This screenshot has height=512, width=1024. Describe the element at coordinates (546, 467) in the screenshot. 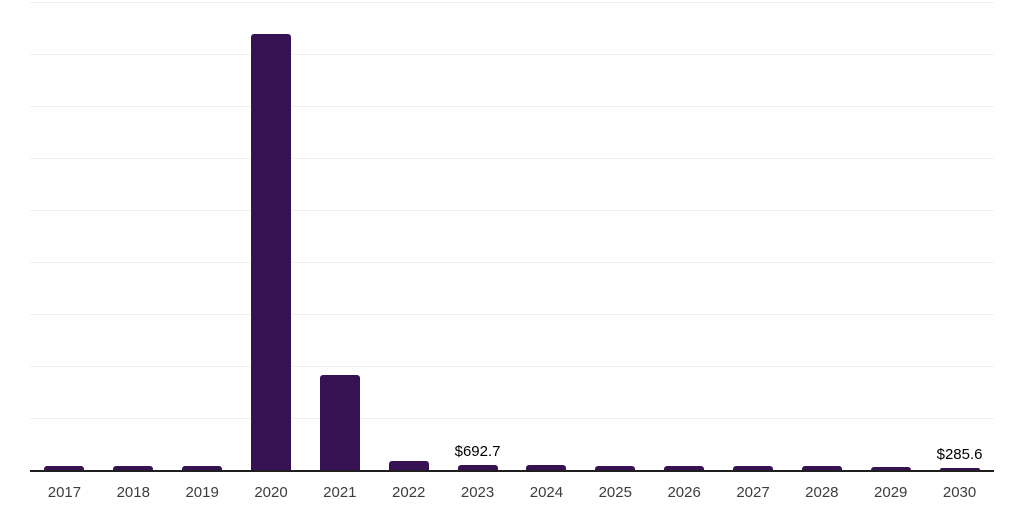

I see `bar-2024` at that location.